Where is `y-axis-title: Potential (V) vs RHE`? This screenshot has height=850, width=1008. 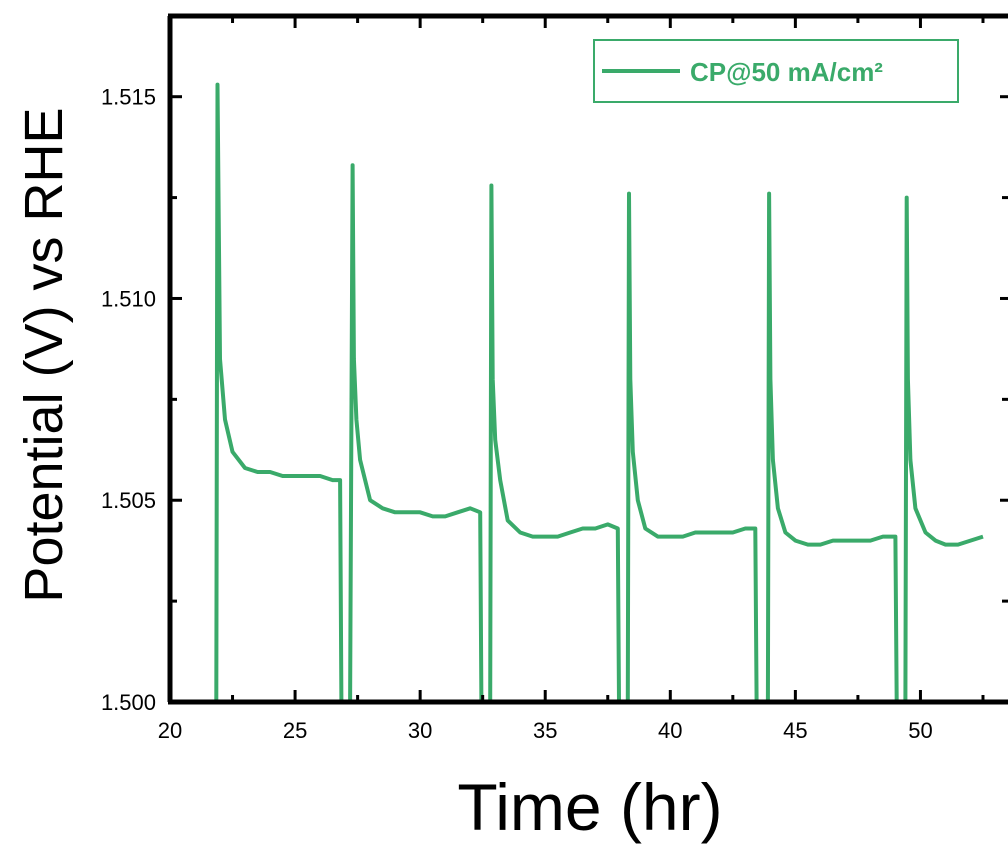
y-axis-title: Potential (V) vs RHE is located at coordinates (44, 354).